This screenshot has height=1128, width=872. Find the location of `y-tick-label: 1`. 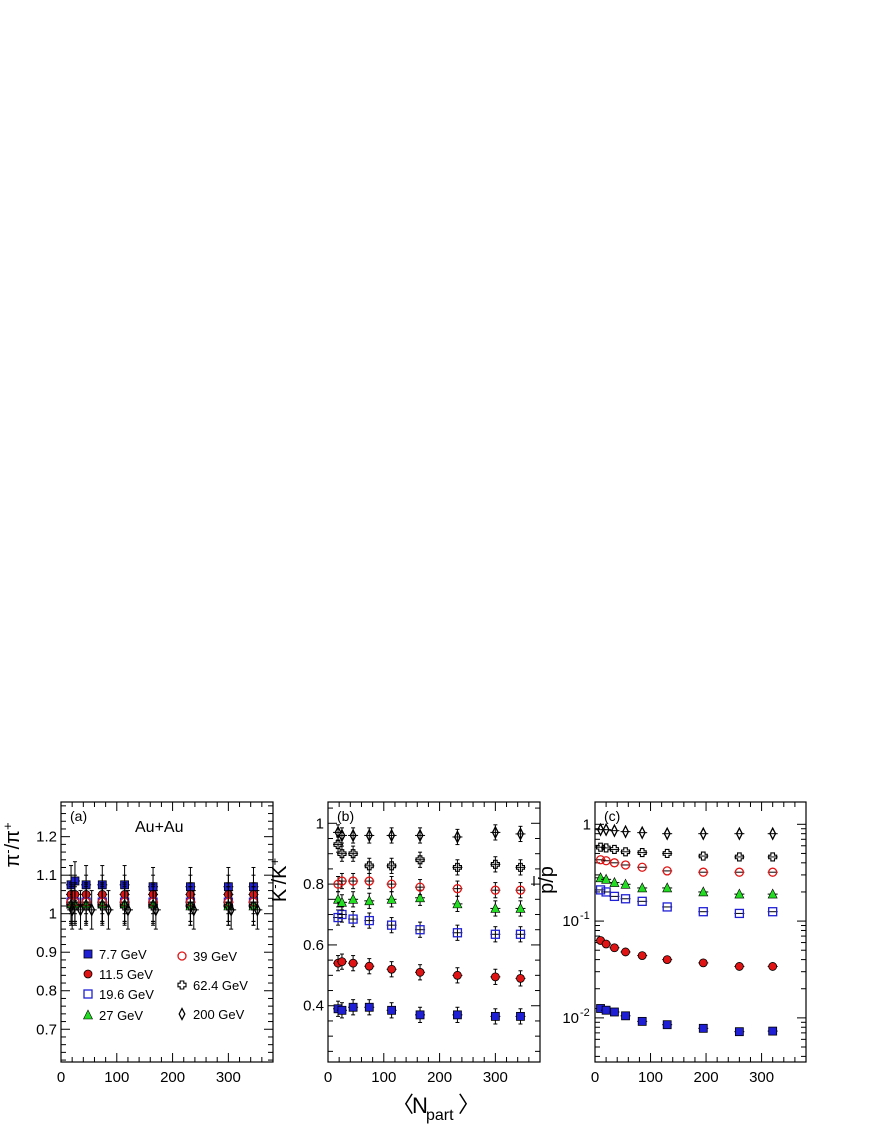

y-tick-label: 1 is located at coordinates (587, 824).